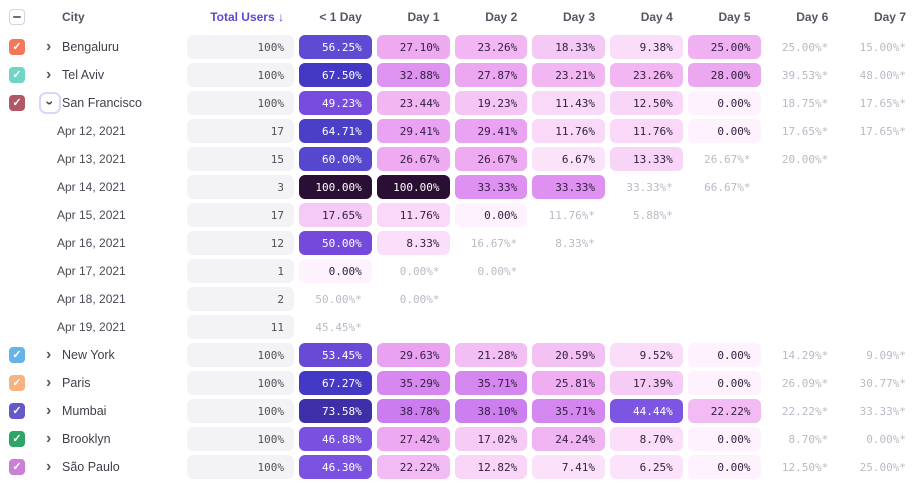  What do you see at coordinates (646, 439) in the screenshot?
I see `retention-cell: 8.70%` at bounding box center [646, 439].